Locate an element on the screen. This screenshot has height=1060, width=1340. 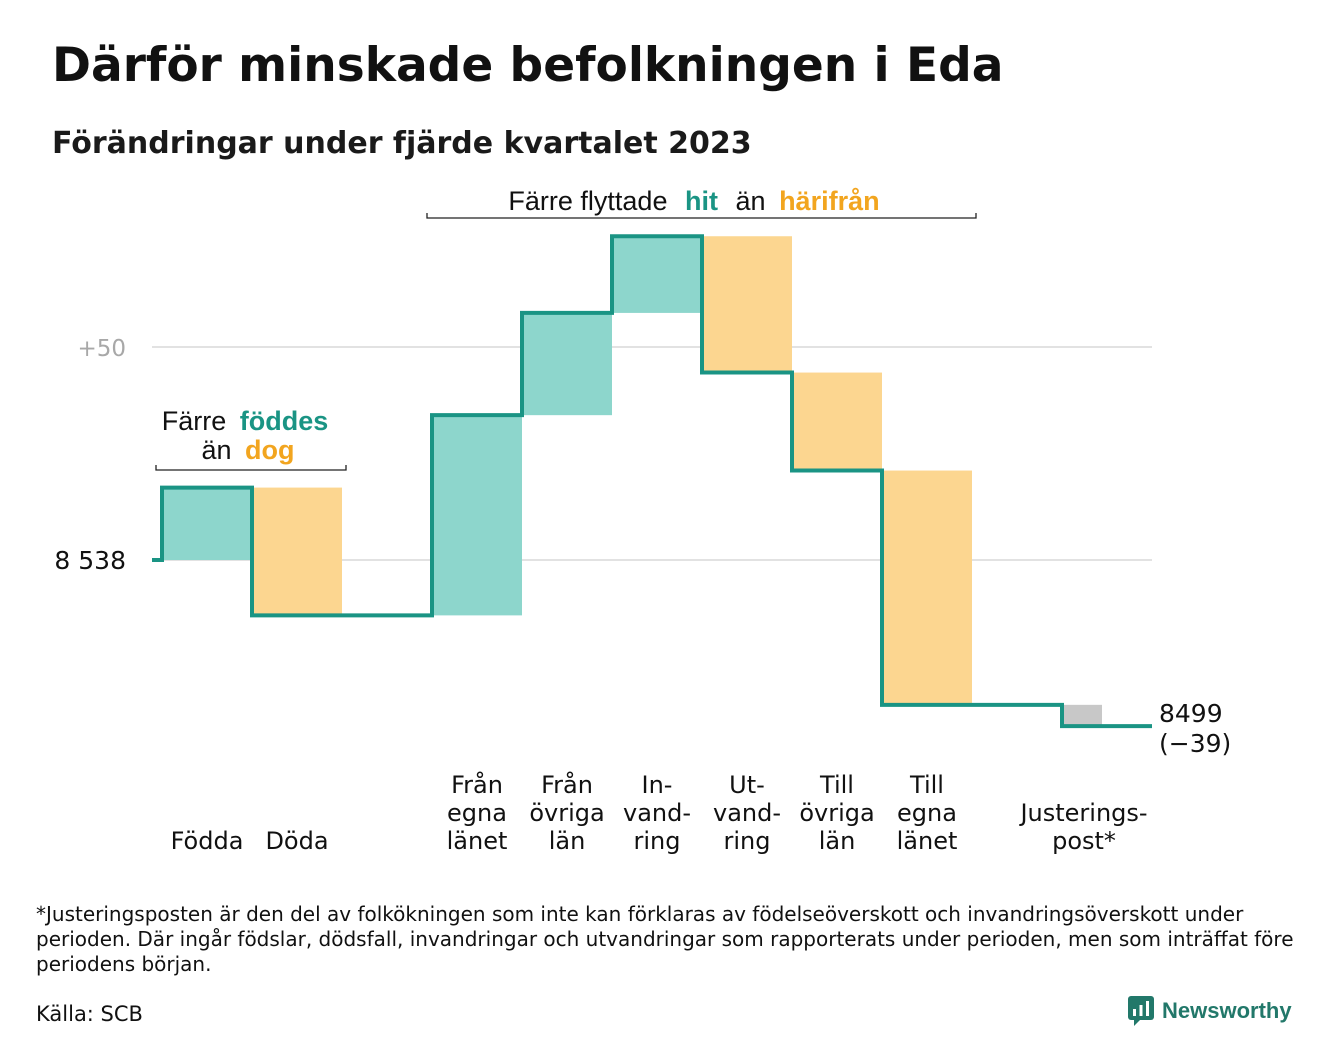
moves-annotation-prefix: Färre flyttade is located at coordinates (587, 201).